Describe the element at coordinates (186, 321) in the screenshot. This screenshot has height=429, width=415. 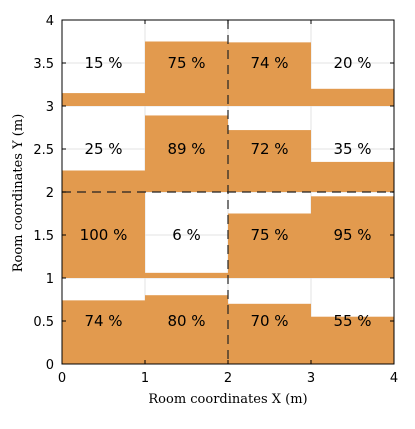
I see `cell-percentage-label: 80 %` at that location.